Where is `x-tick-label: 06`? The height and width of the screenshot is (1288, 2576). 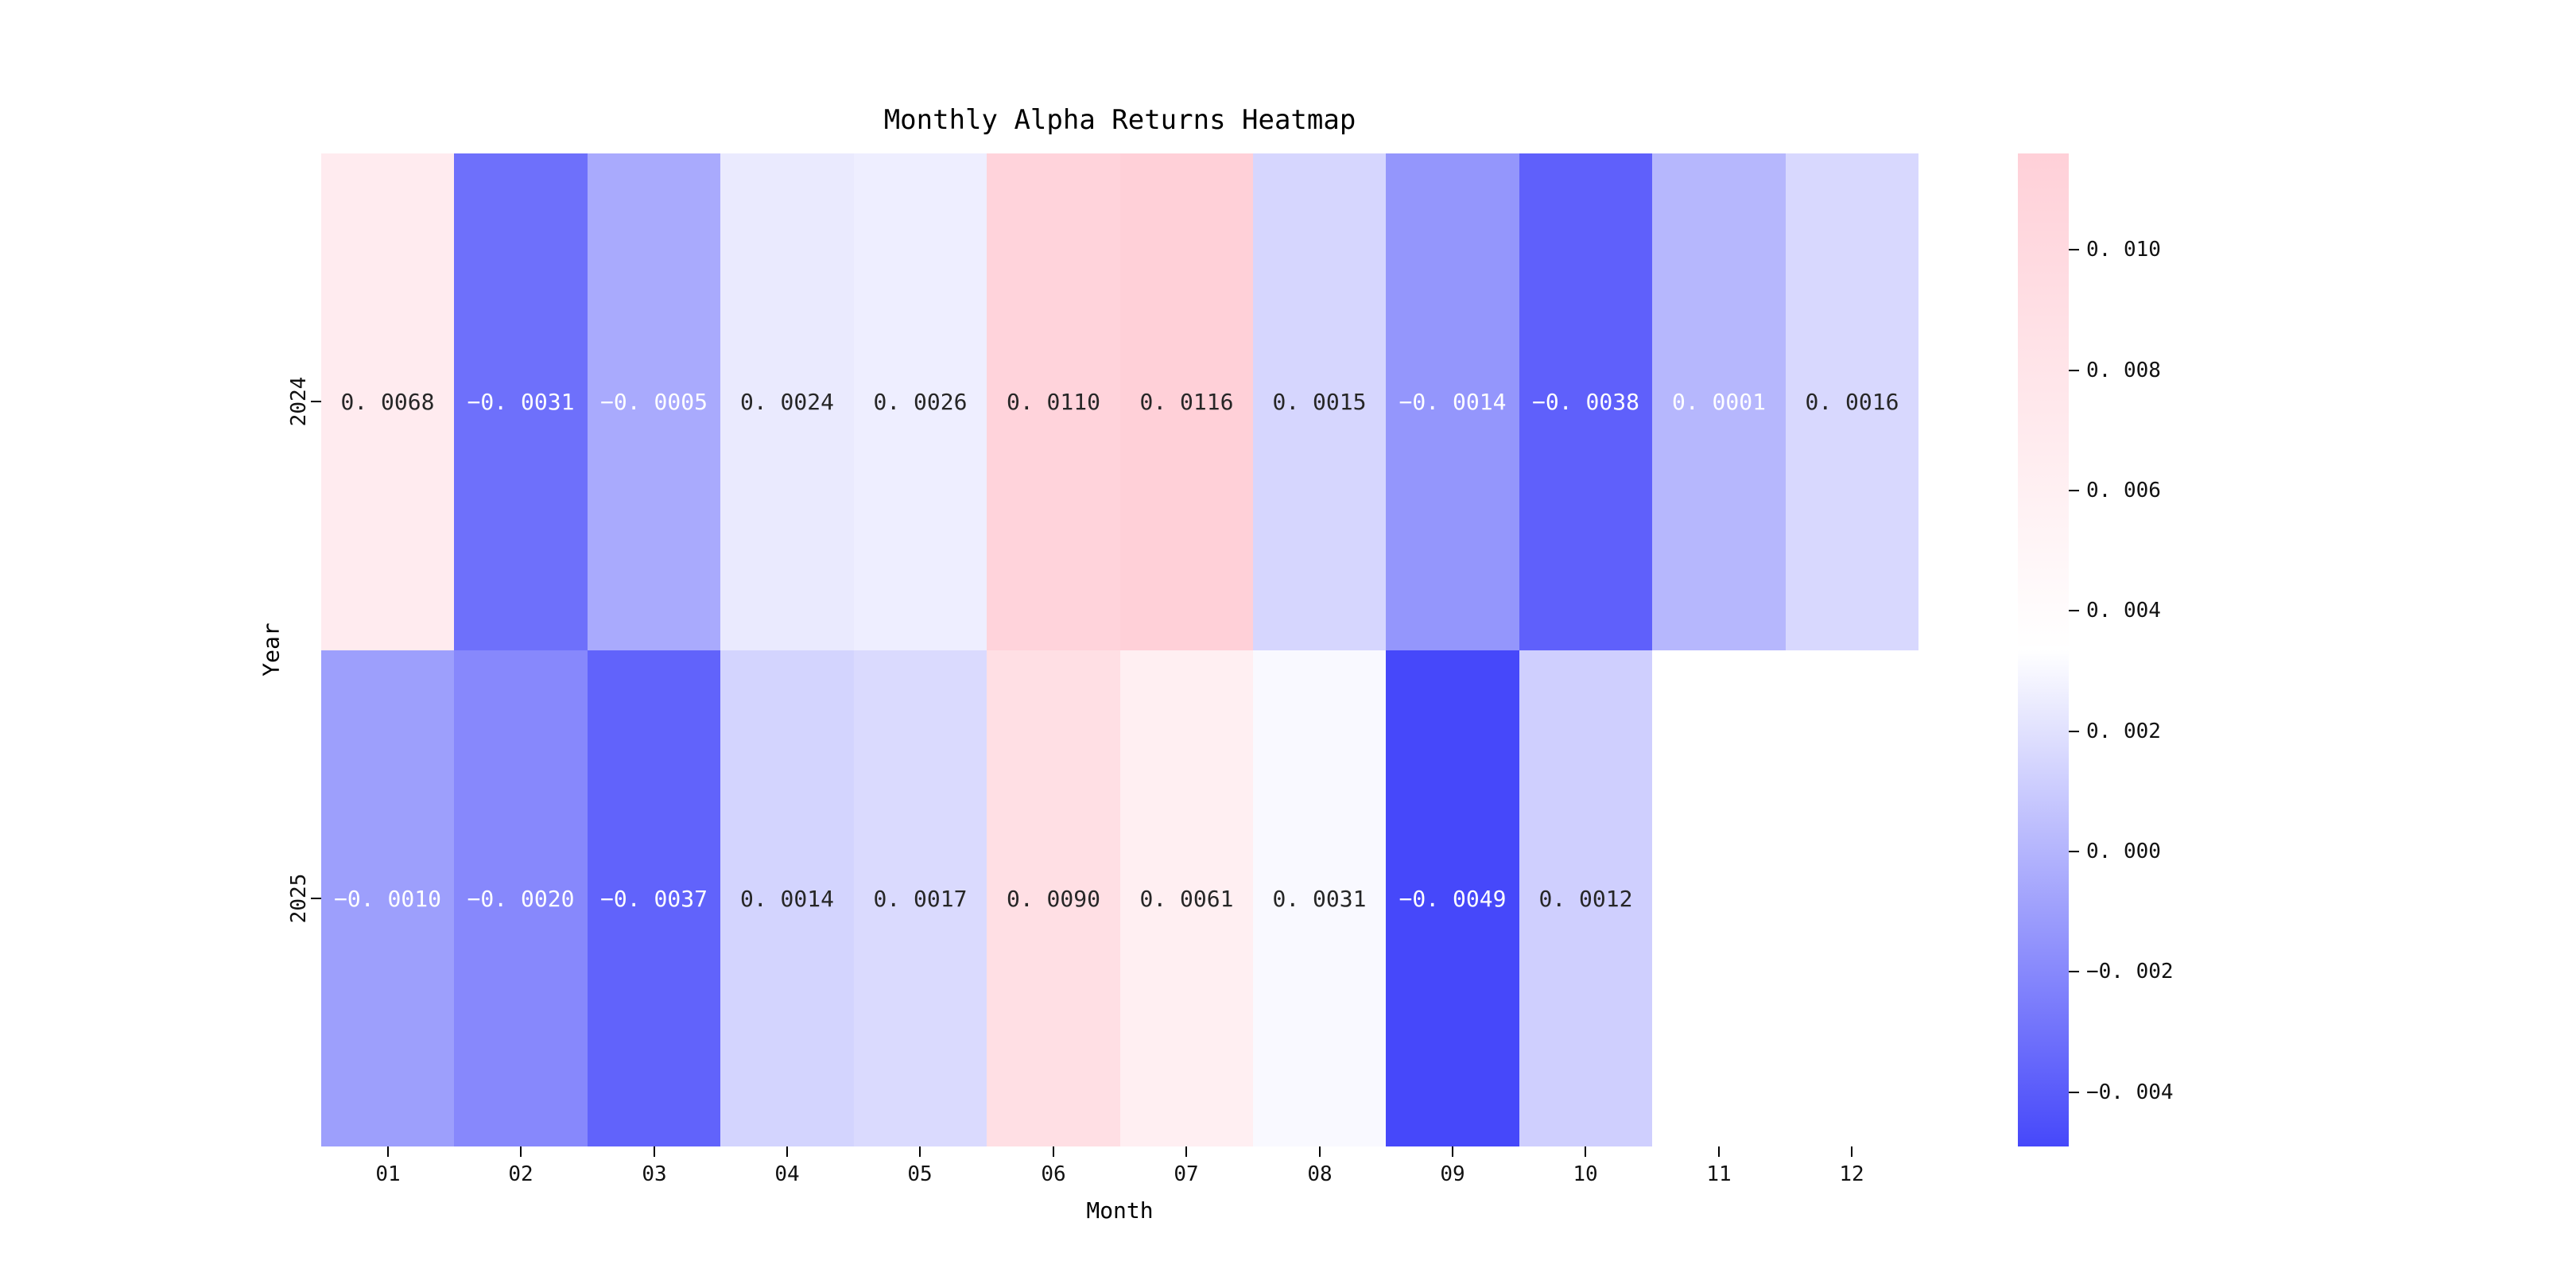
x-tick-label: 06 is located at coordinates (1053, 1174).